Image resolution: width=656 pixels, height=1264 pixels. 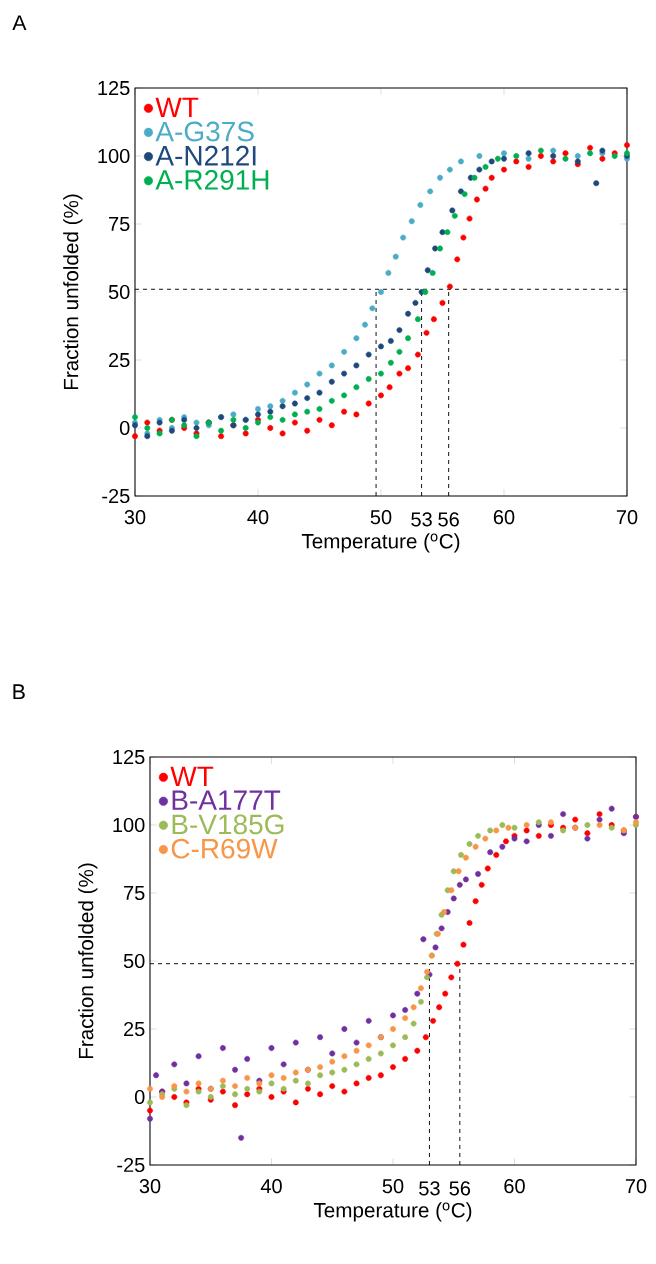 I want to click on legend-label: A-R291H, so click(x=212, y=180).